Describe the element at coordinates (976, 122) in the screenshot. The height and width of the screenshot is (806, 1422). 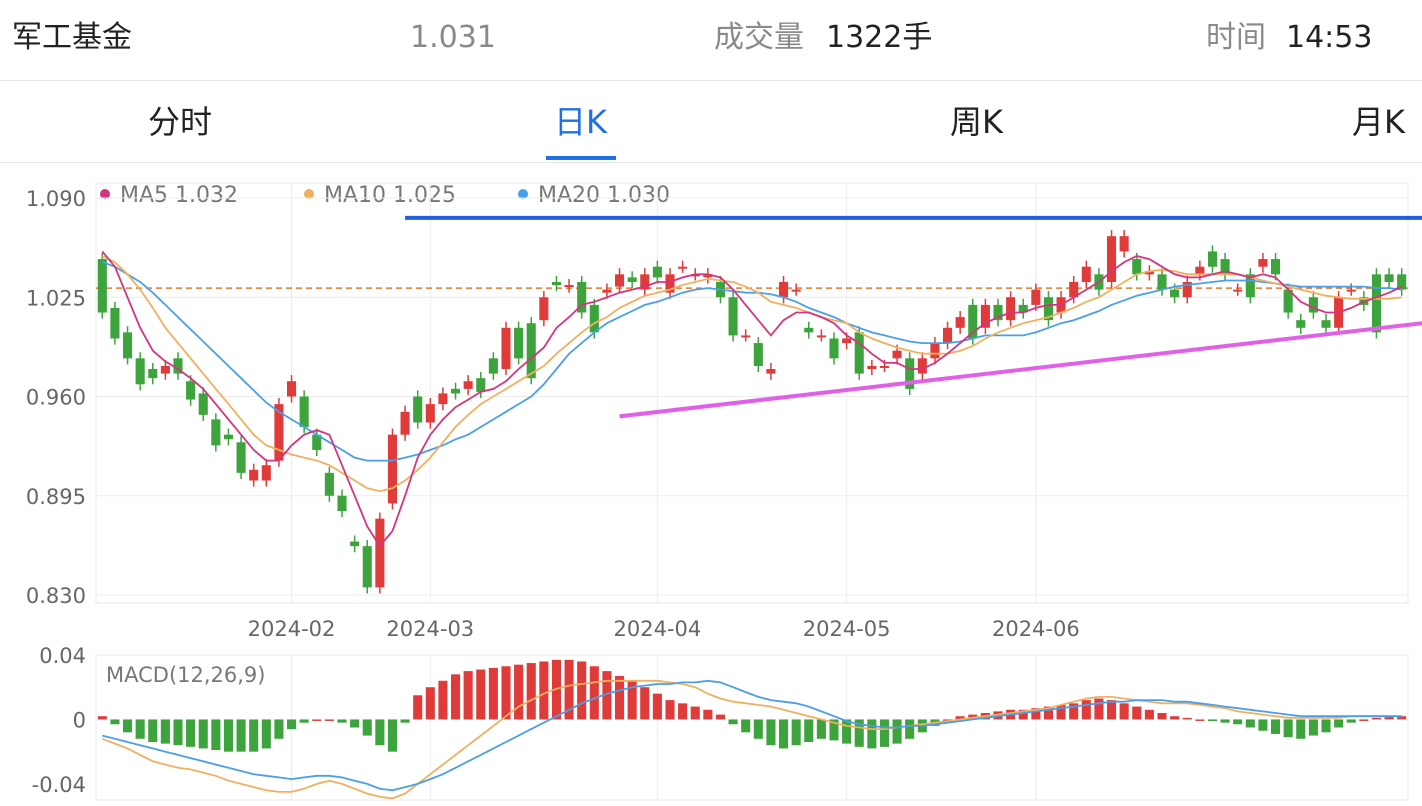
I see `tab-weekly-k: 周K` at that location.